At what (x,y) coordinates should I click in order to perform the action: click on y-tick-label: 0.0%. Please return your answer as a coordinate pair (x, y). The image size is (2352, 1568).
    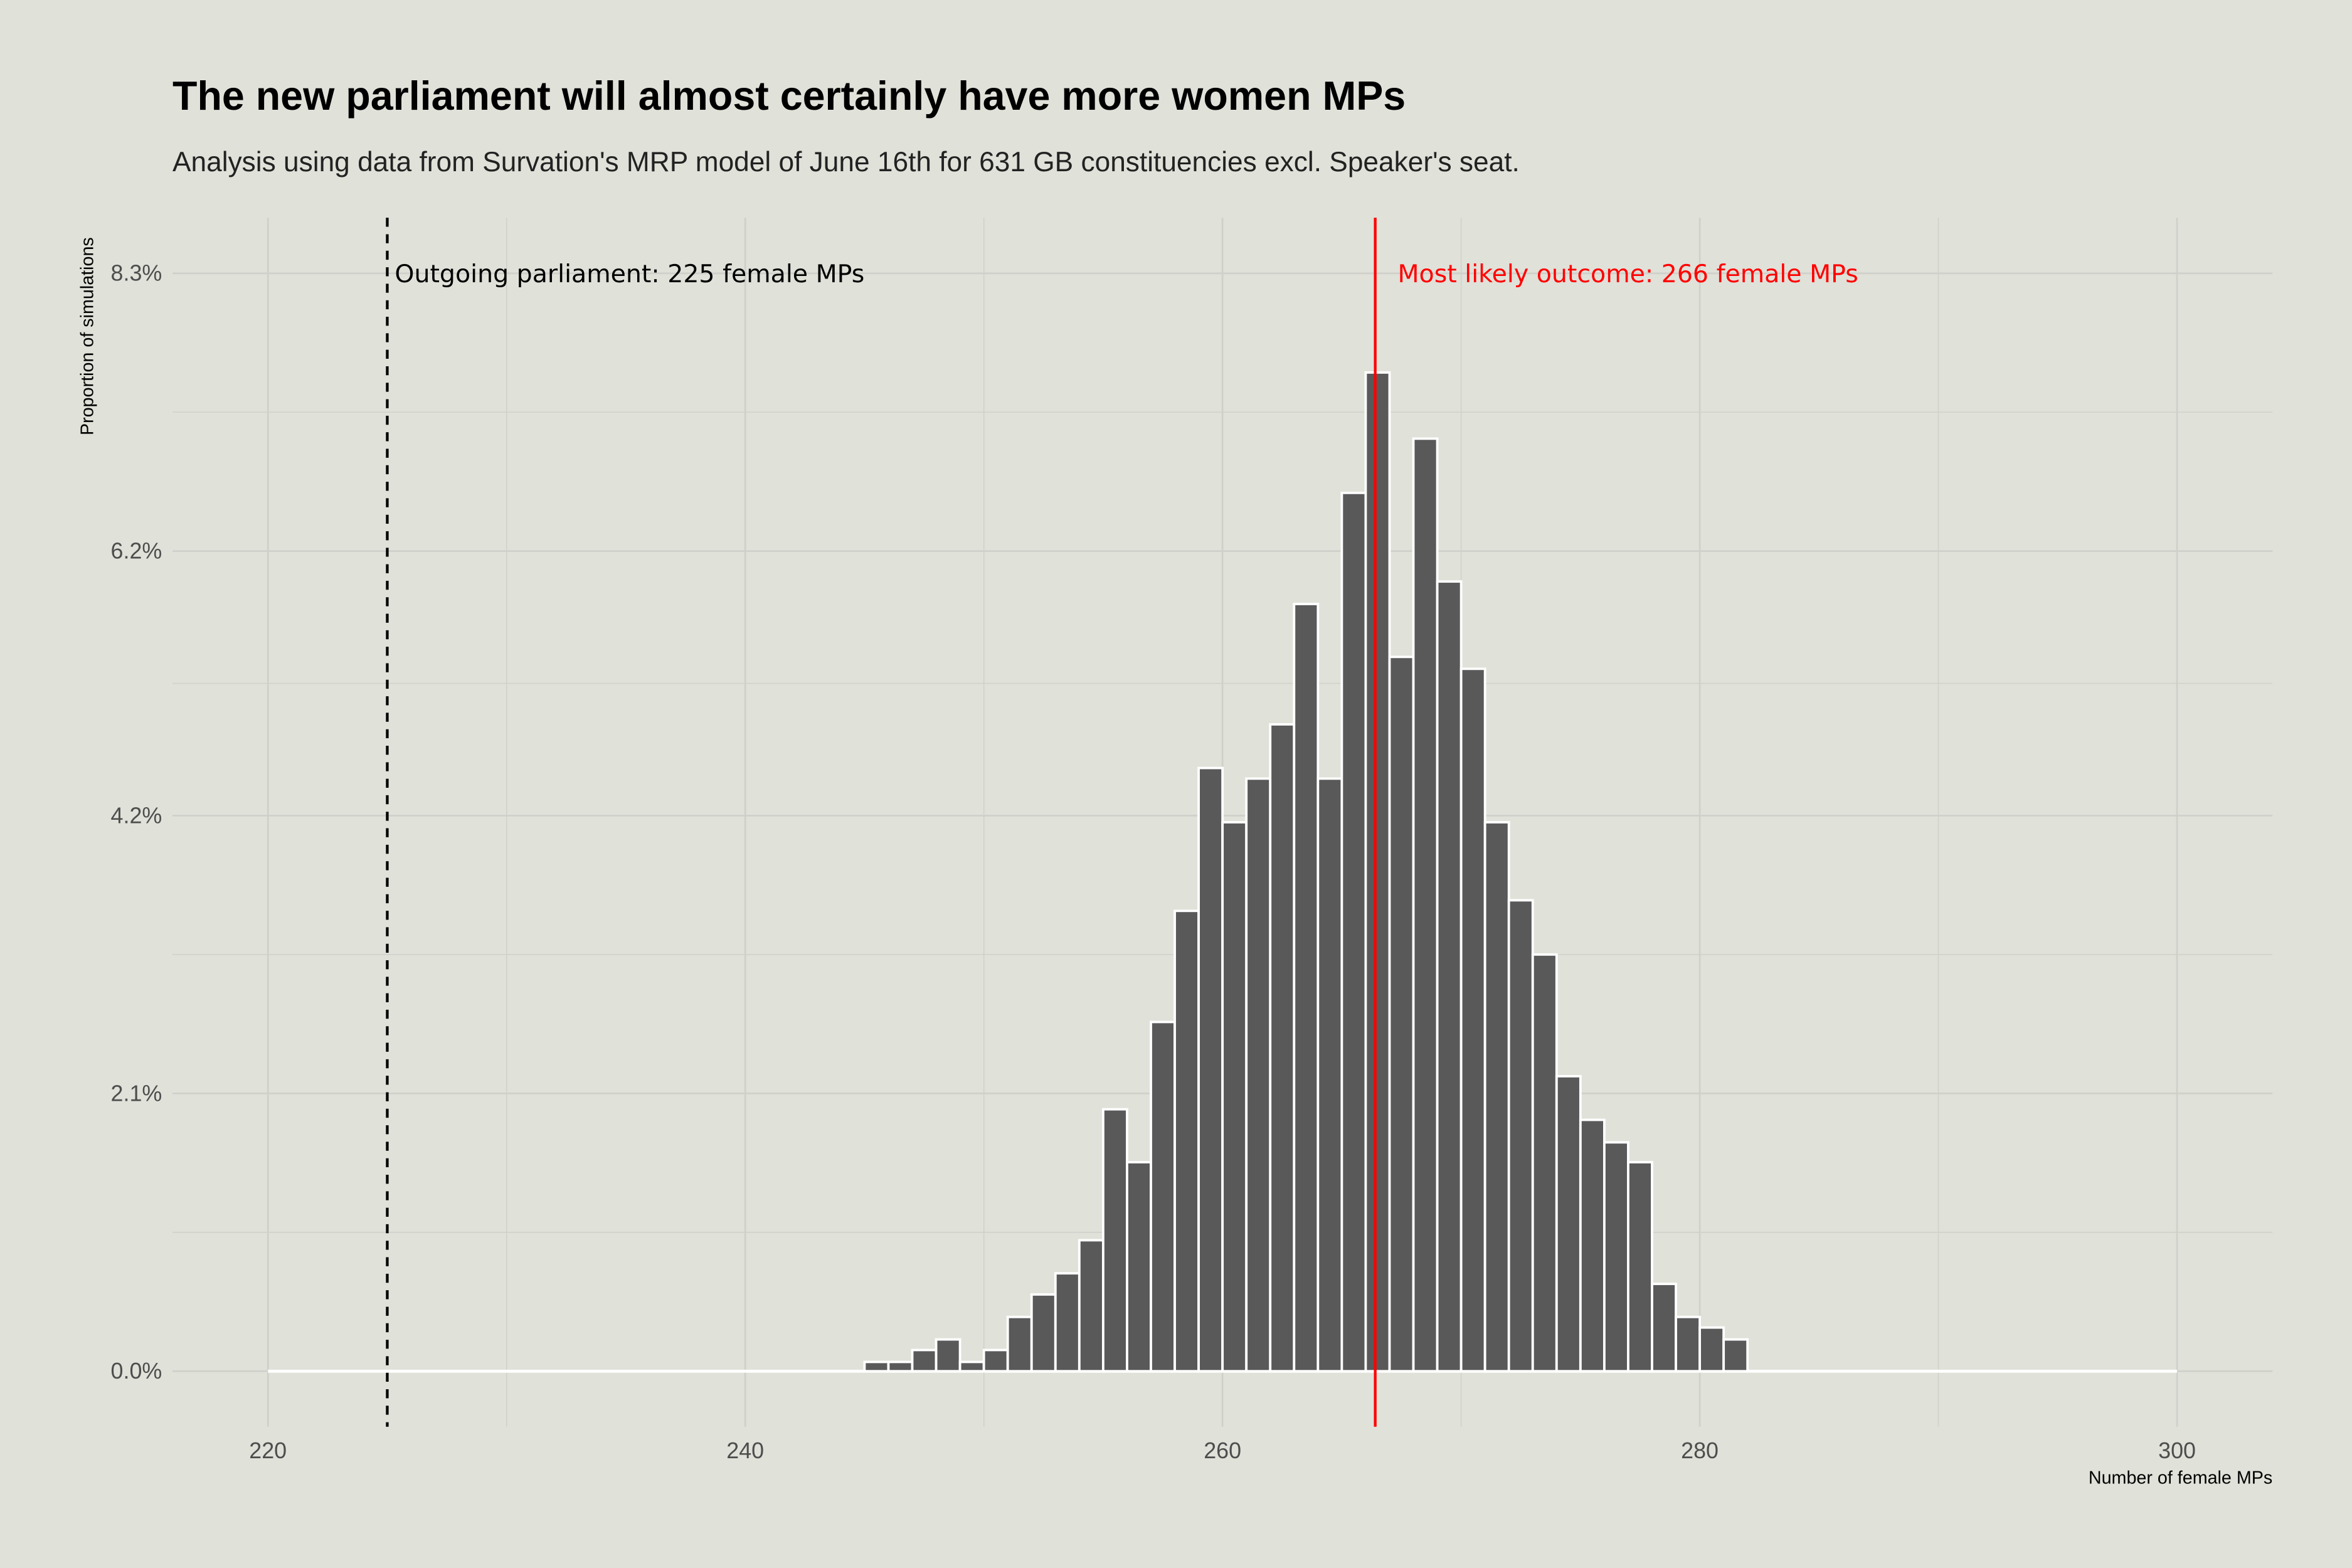
    Looking at the image, I should click on (136, 1371).